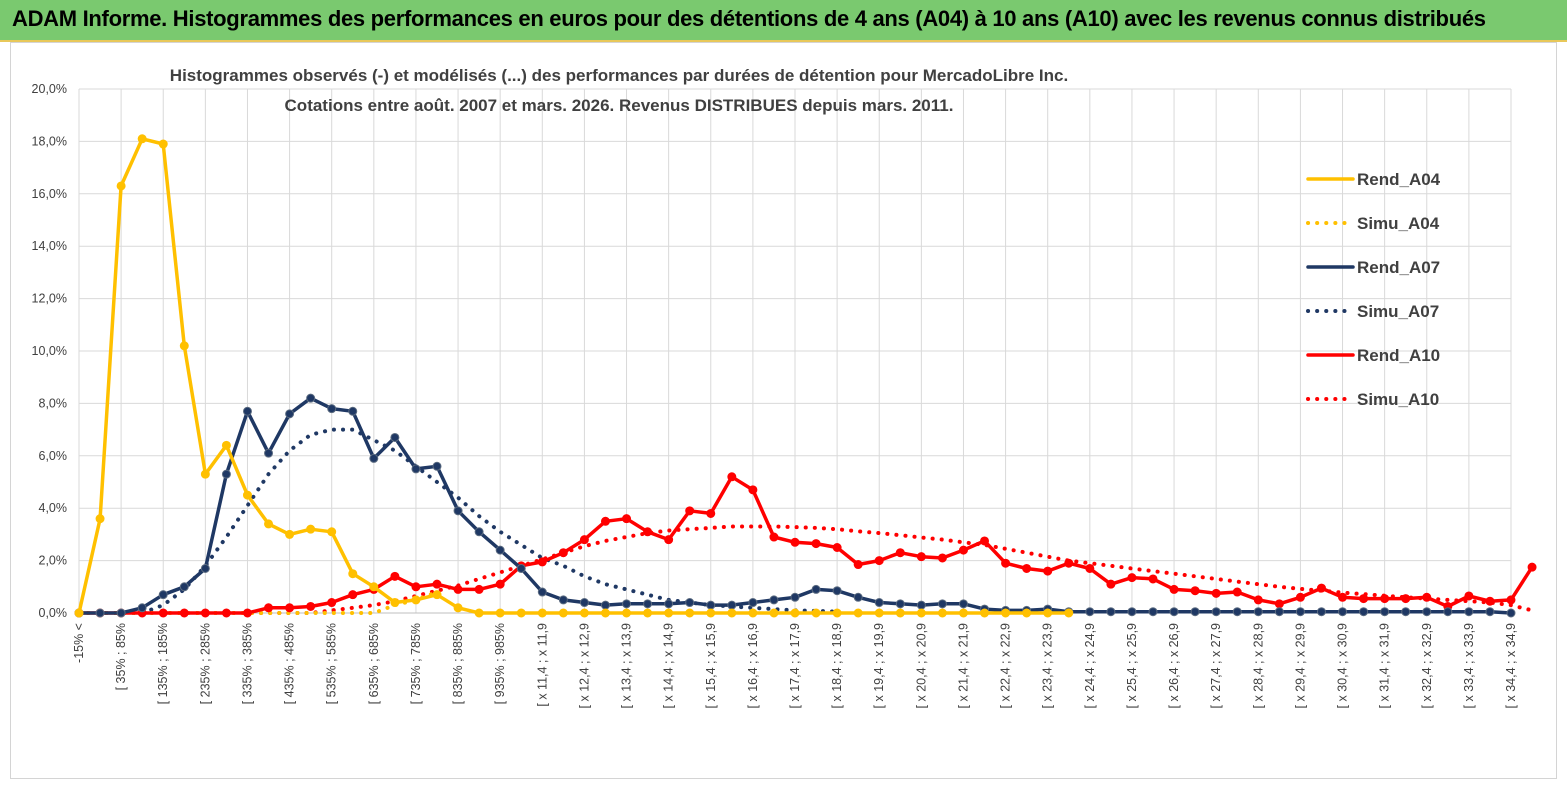  Describe the element at coordinates (121, 656) in the screenshot. I see `x-tick-label: [ 35% ; 85%` at that location.